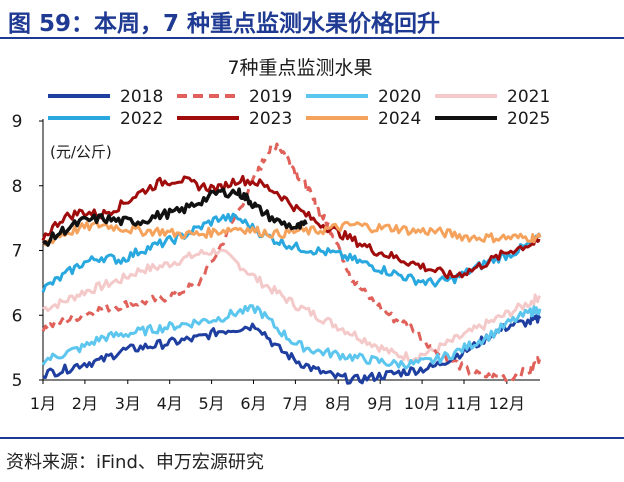  What do you see at coordinates (211, 403) in the screenshot?
I see `x-tick-label: 5月` at bounding box center [211, 403].